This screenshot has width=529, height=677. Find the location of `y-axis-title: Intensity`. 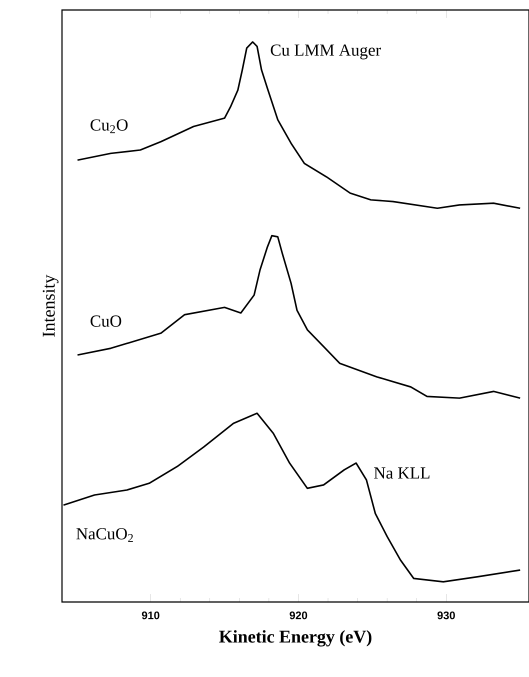

y-axis-title: Intensity is located at coordinates (50, 305).